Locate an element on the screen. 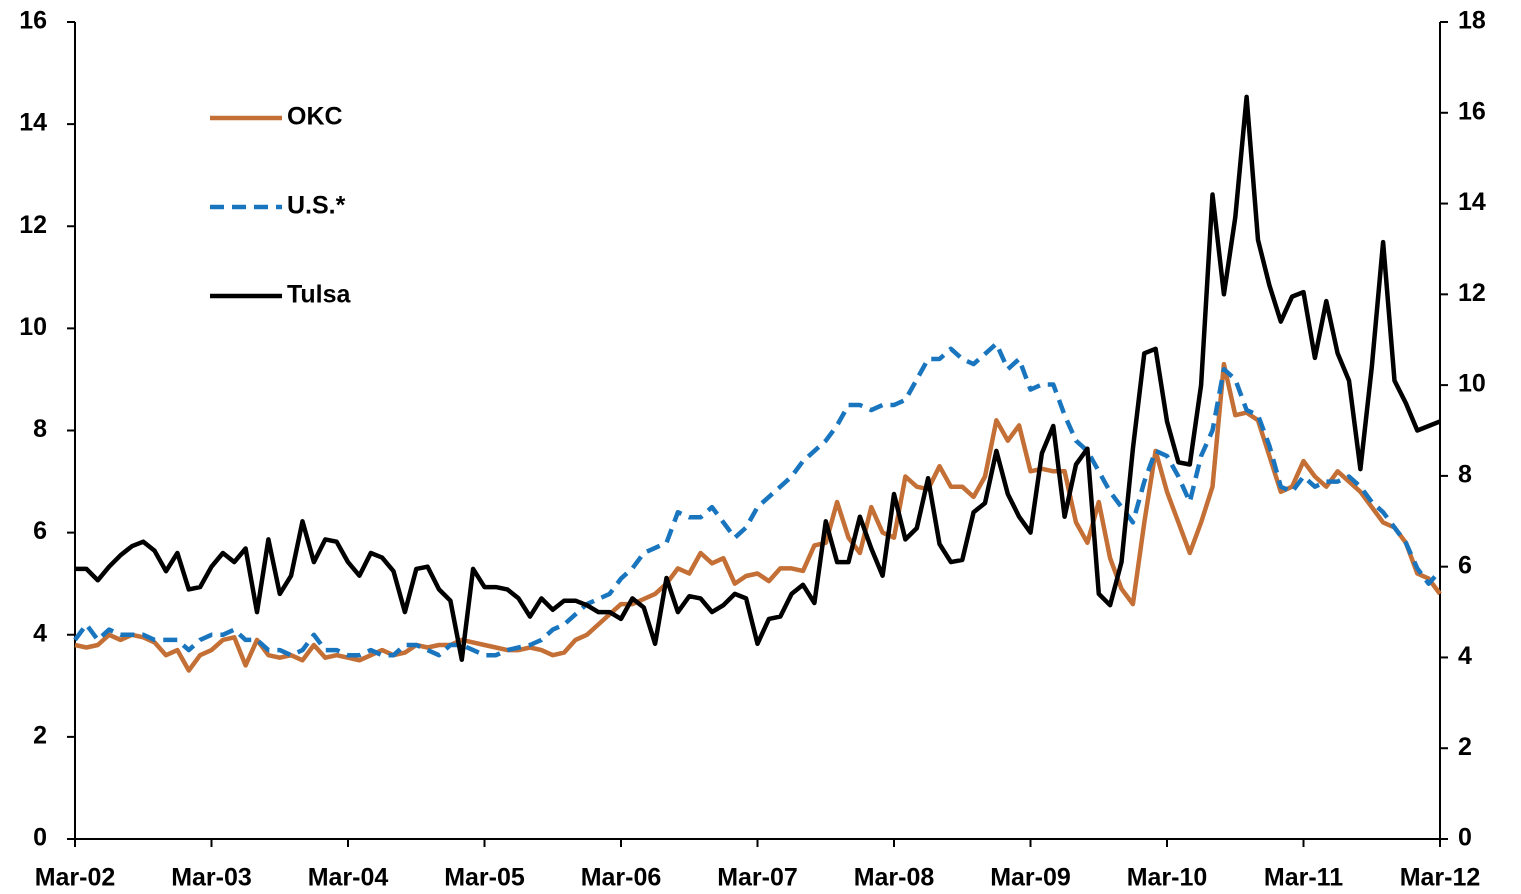 Image resolution: width=1521 pixels, height=894 pixels. legend-label: U.S.* is located at coordinates (316, 206).